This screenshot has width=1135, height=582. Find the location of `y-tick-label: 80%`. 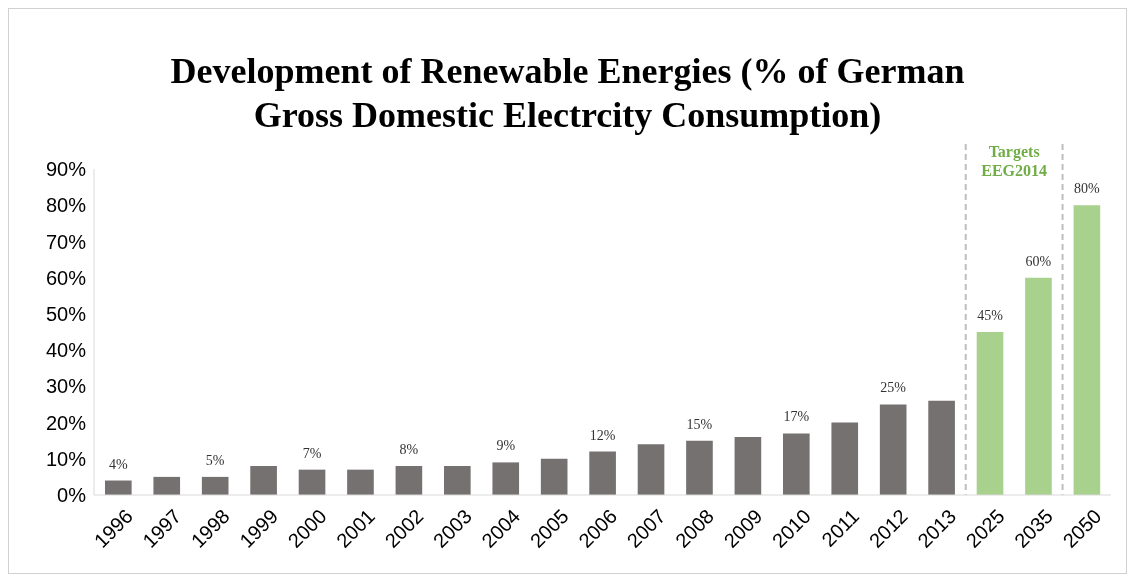

y-tick-label: 80% is located at coordinates (66, 205).